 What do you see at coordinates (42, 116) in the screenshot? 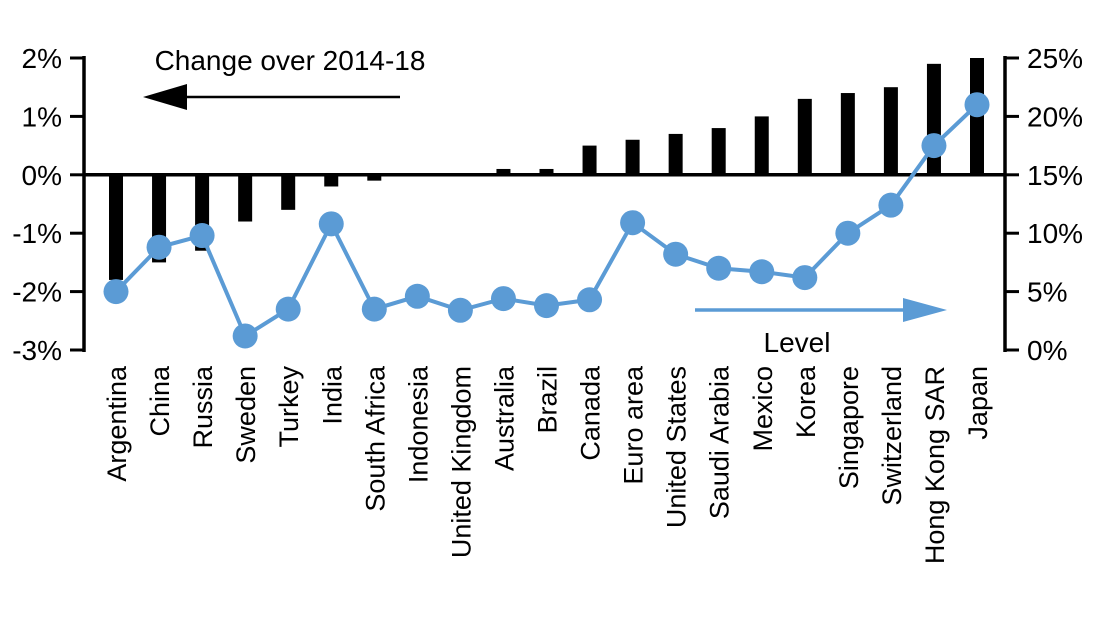
I see `left-axis-tick-label: 1%` at bounding box center [42, 116].